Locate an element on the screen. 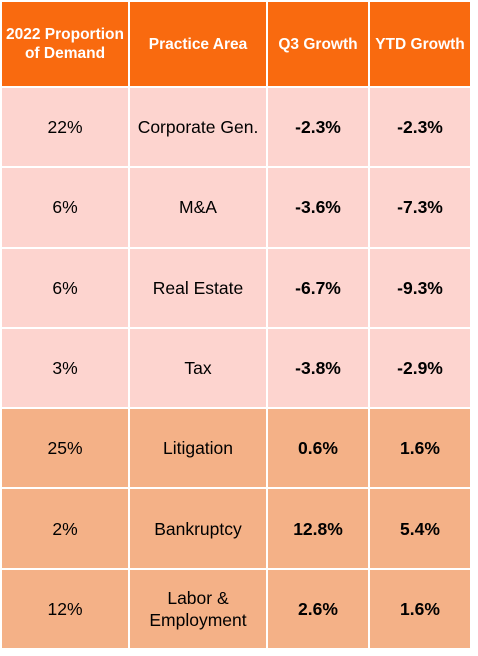 The width and height of the screenshot is (478, 656). table-row: 6% M&A -3.6% -7.3% is located at coordinates (236, 207).